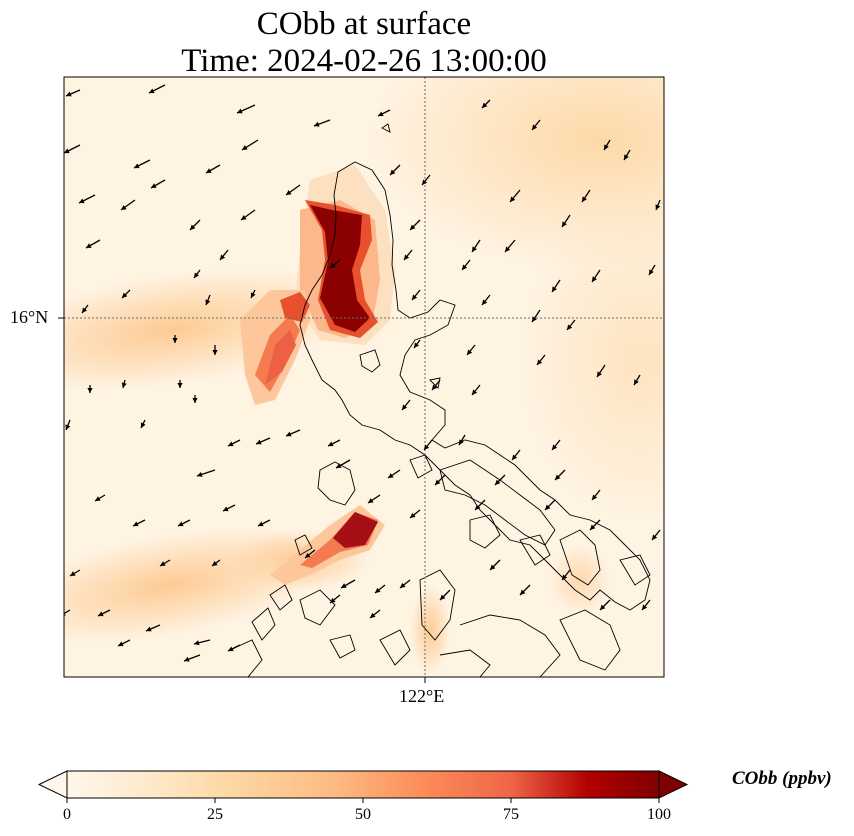 This screenshot has width=854, height=836. What do you see at coordinates (327, 545) in the screenshot?
I see `plume-south` at bounding box center [327, 545].